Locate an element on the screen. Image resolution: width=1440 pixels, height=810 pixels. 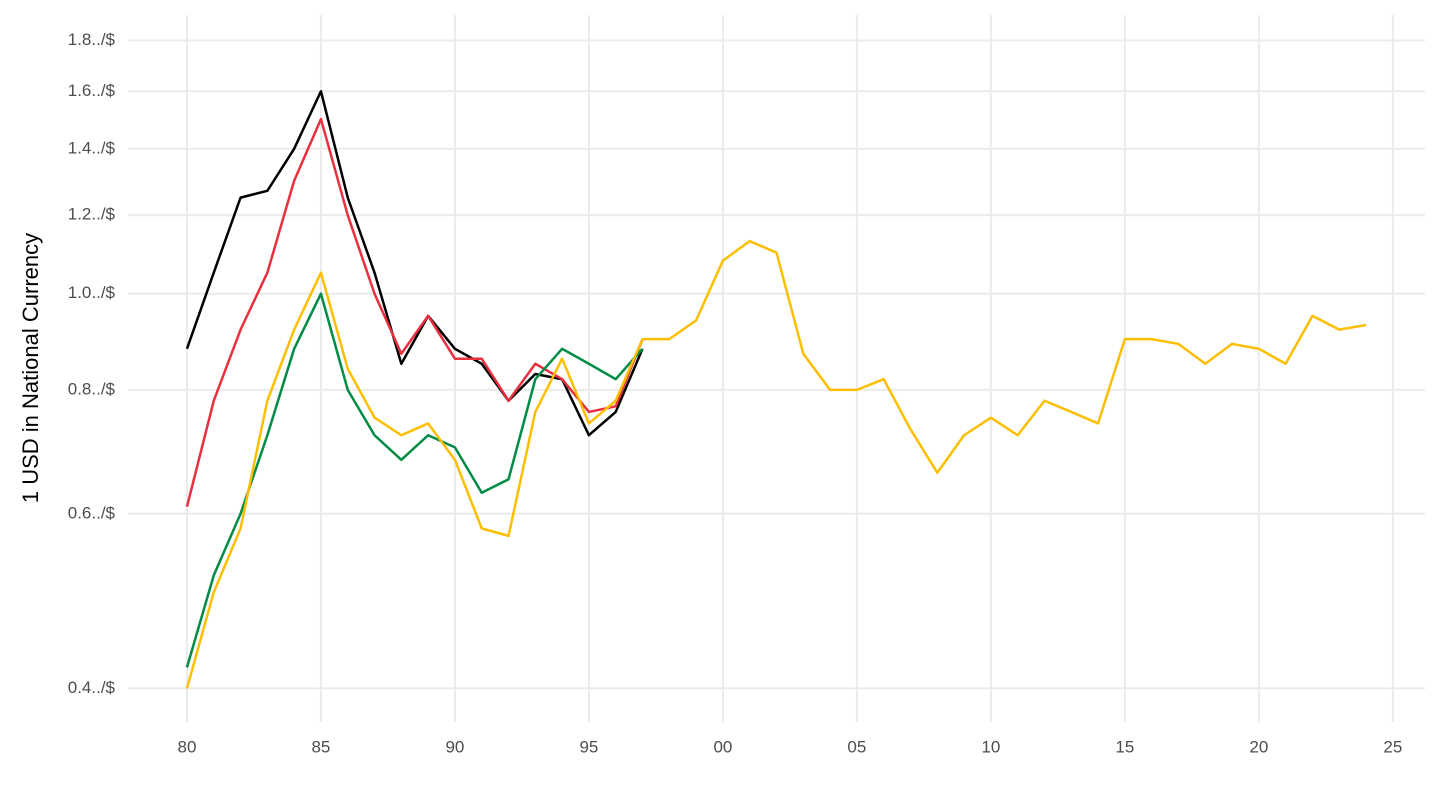
x-tick-label: 15 is located at coordinates (1124, 746).